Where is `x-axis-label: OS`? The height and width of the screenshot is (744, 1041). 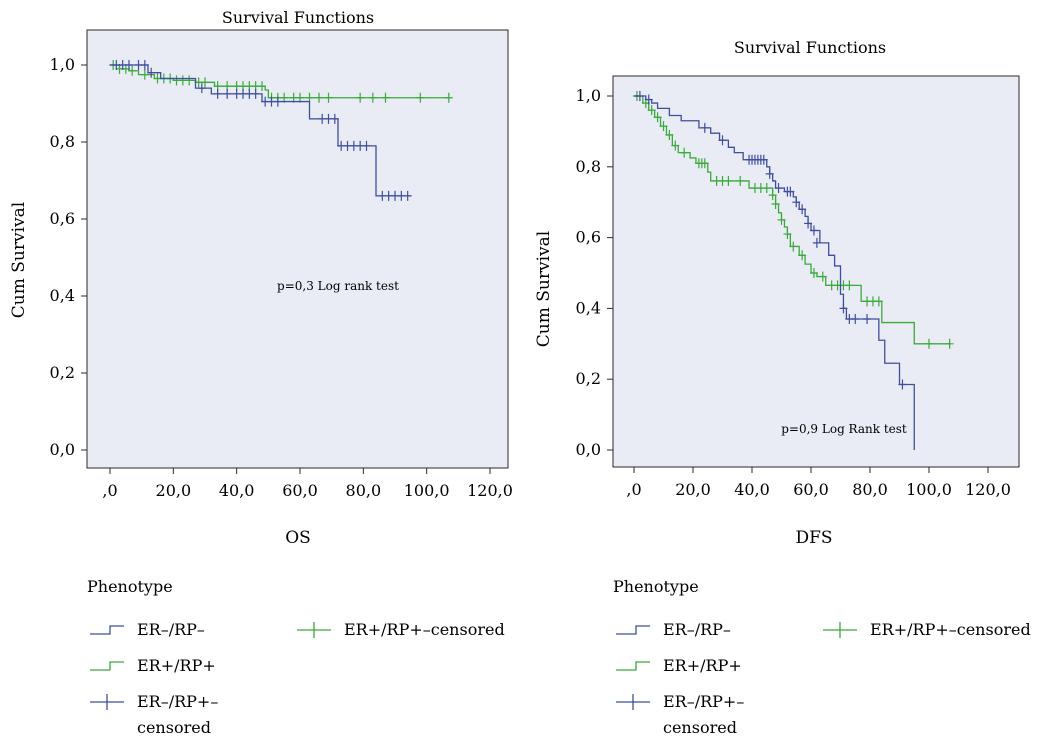
x-axis-label: OS is located at coordinates (298, 538).